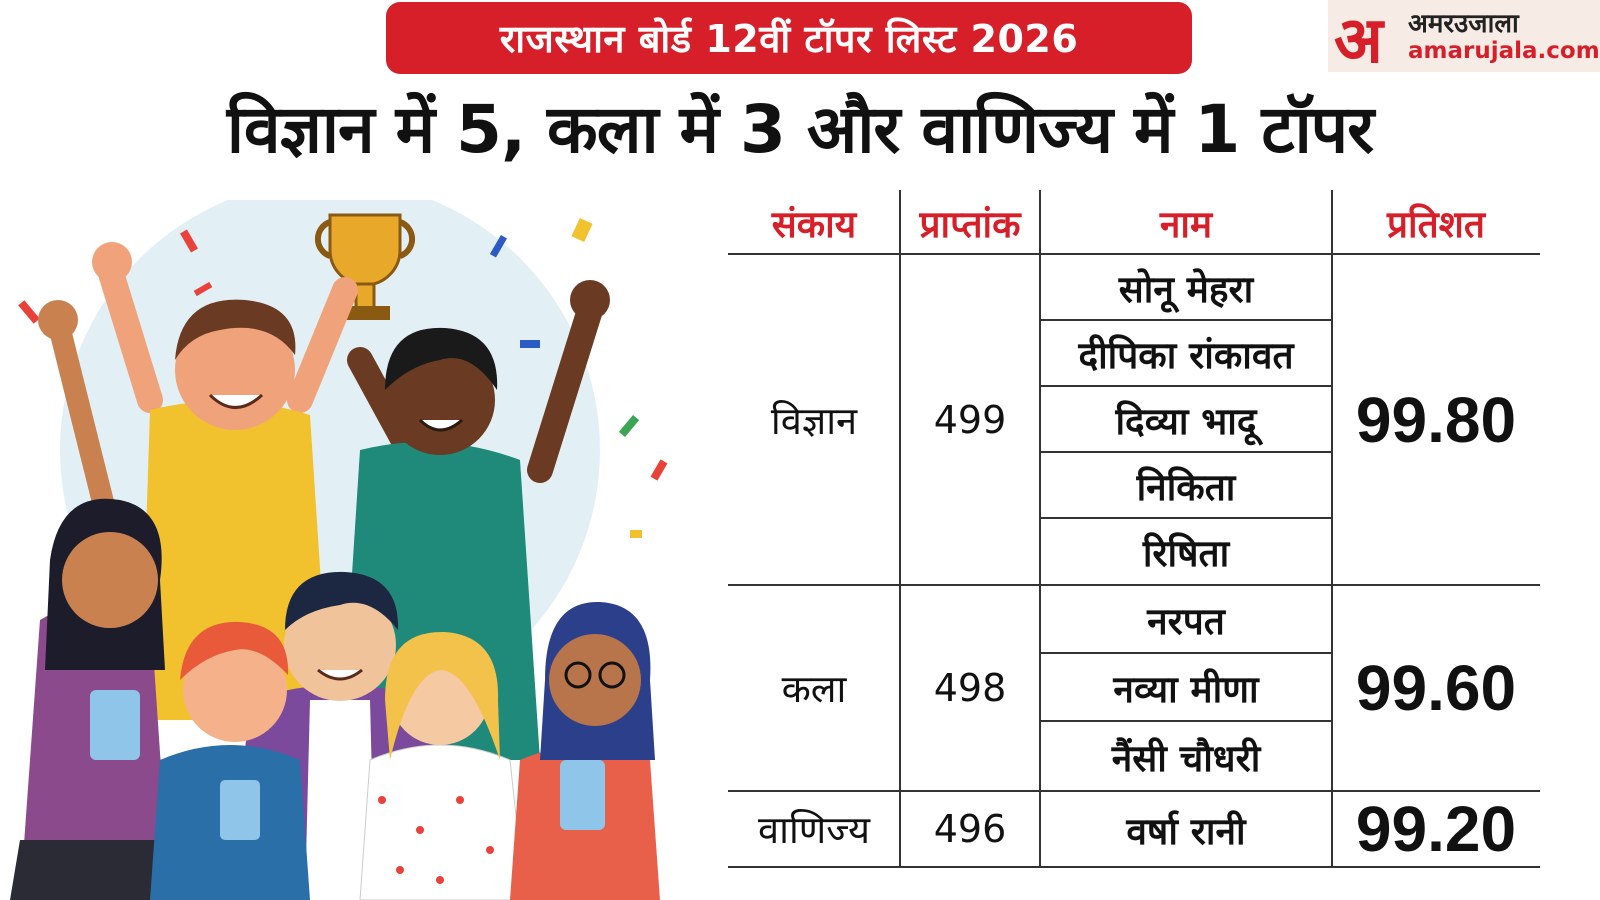 The width and height of the screenshot is (1600, 900). Describe the element at coordinates (1463, 24) in the screenshot. I see `logo-wordmark: अमरउजाला` at that location.